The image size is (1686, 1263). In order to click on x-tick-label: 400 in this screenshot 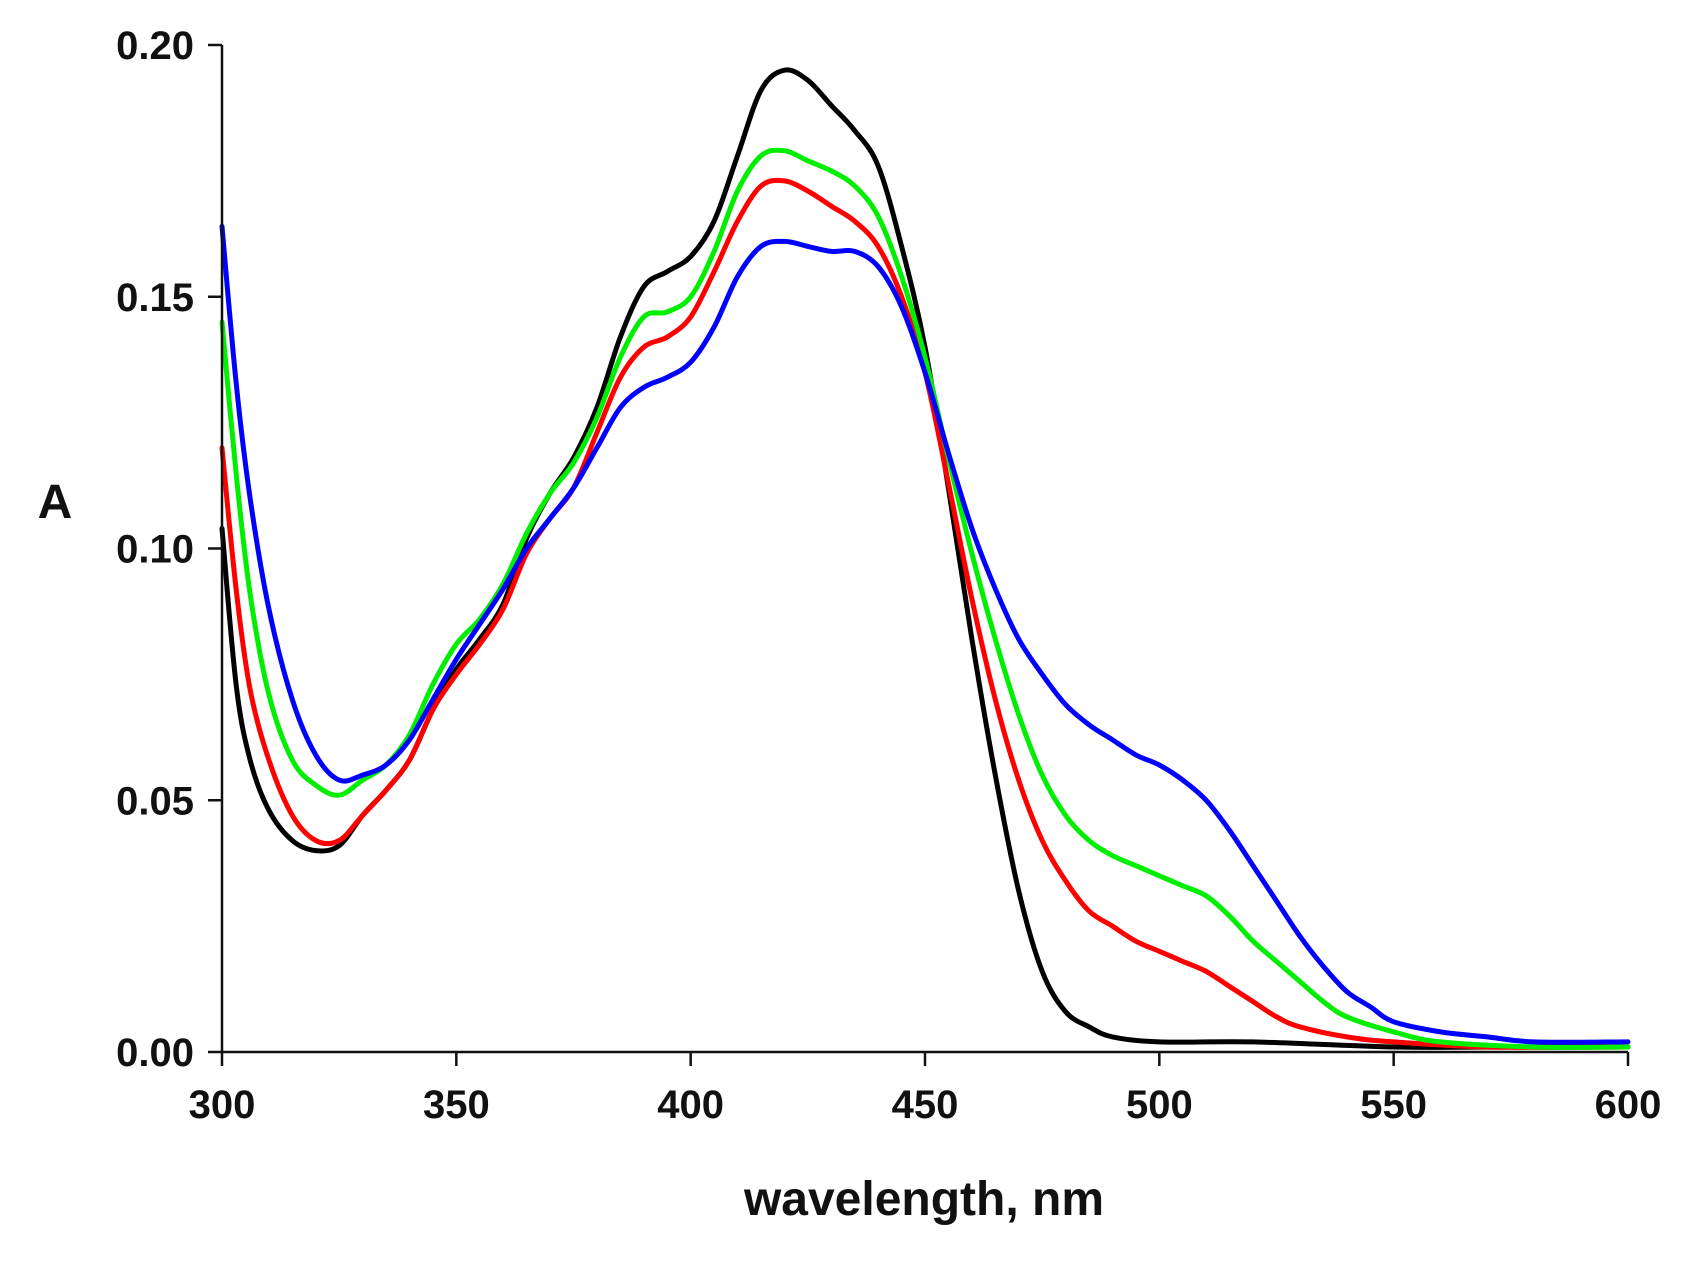, I will do `click(690, 1105)`.